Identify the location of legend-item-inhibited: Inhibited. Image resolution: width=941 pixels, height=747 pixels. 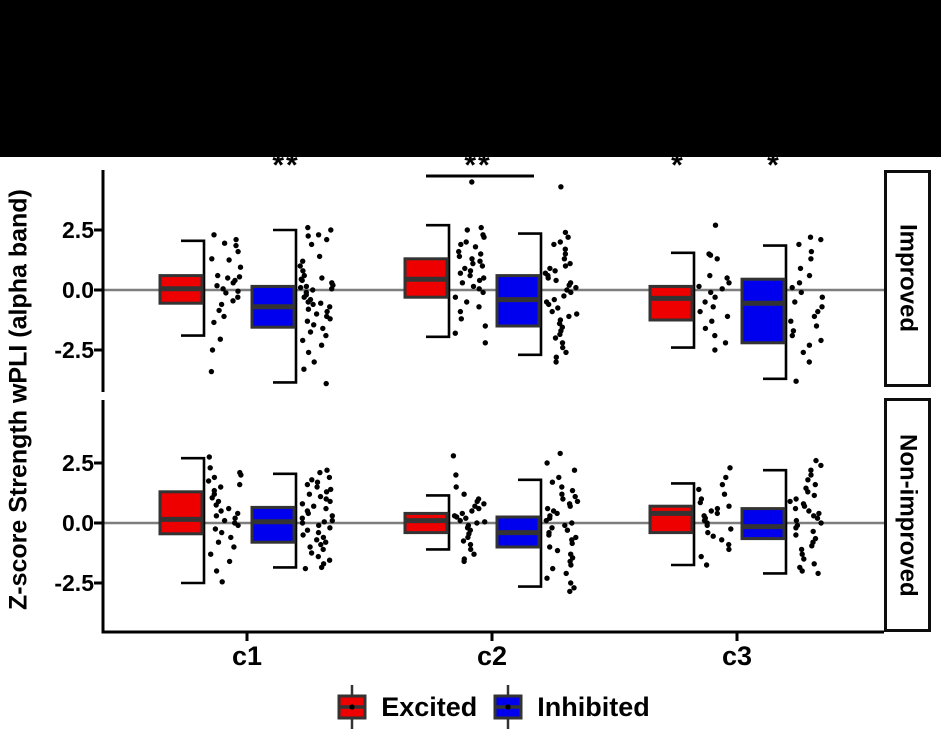
(571, 707).